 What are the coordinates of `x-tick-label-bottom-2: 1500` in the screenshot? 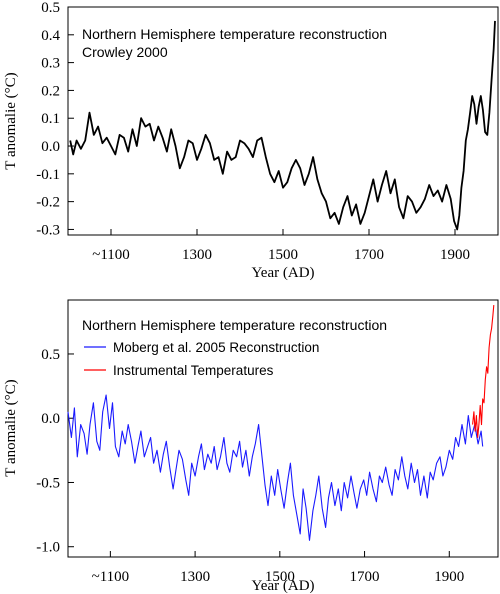 It's located at (280, 577).